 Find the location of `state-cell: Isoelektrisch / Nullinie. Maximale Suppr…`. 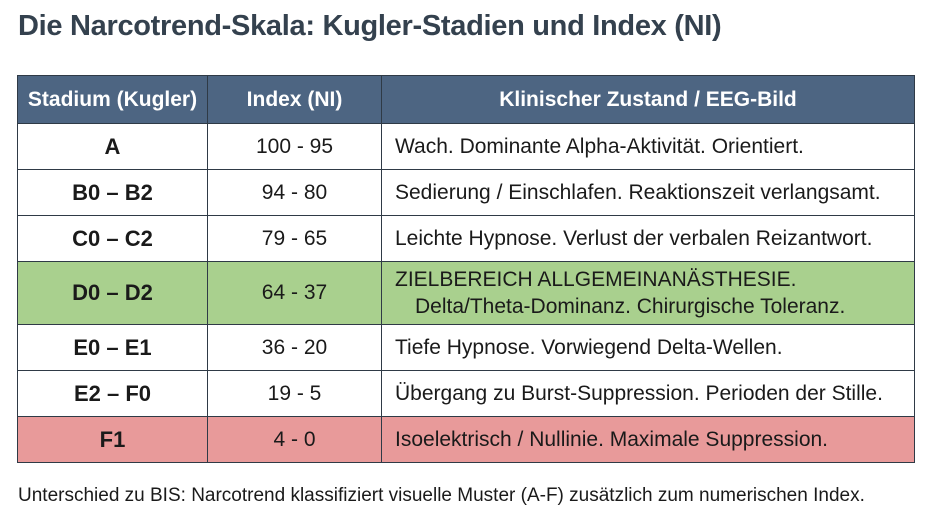

state-cell: Isoelektrisch / Nullinie. Maximale Suppr… is located at coordinates (648, 439).